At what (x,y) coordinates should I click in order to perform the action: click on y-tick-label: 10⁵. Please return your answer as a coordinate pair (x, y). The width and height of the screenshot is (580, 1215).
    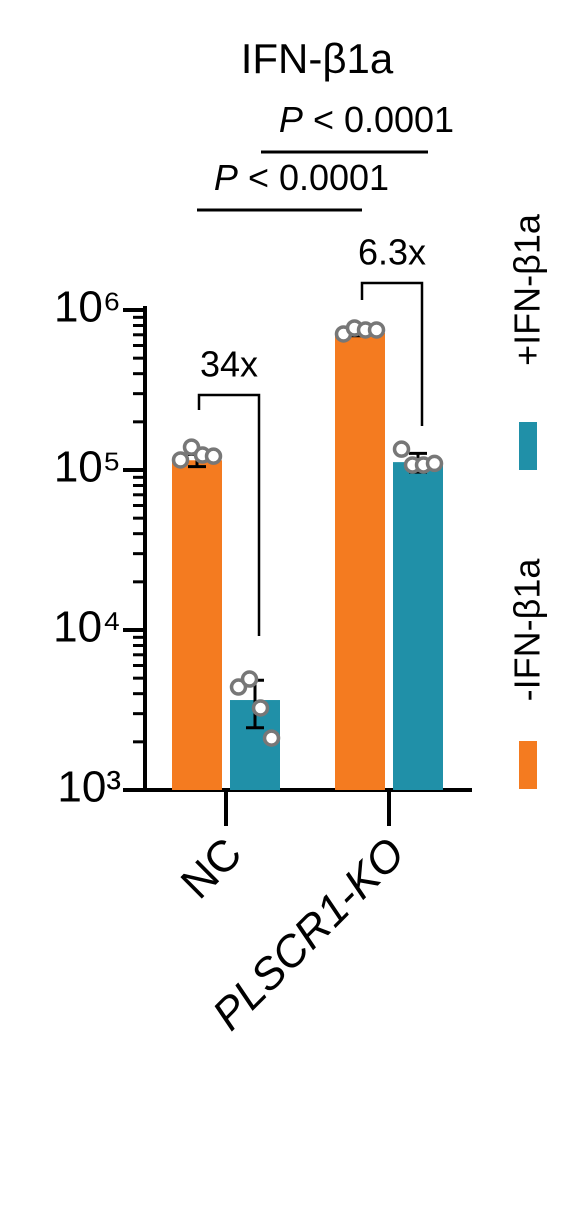
    Looking at the image, I should click on (87, 467).